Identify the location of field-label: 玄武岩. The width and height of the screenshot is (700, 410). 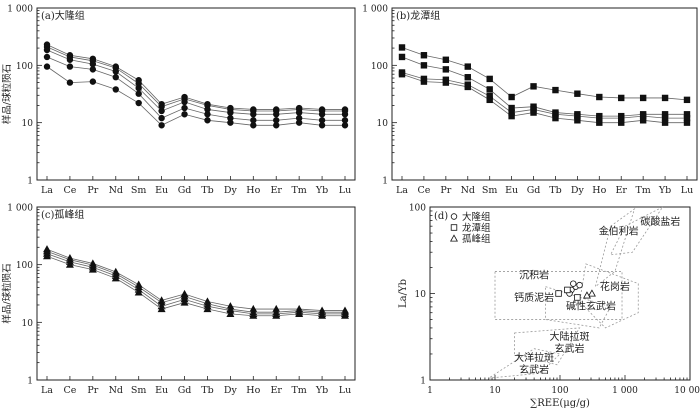
(569, 348).